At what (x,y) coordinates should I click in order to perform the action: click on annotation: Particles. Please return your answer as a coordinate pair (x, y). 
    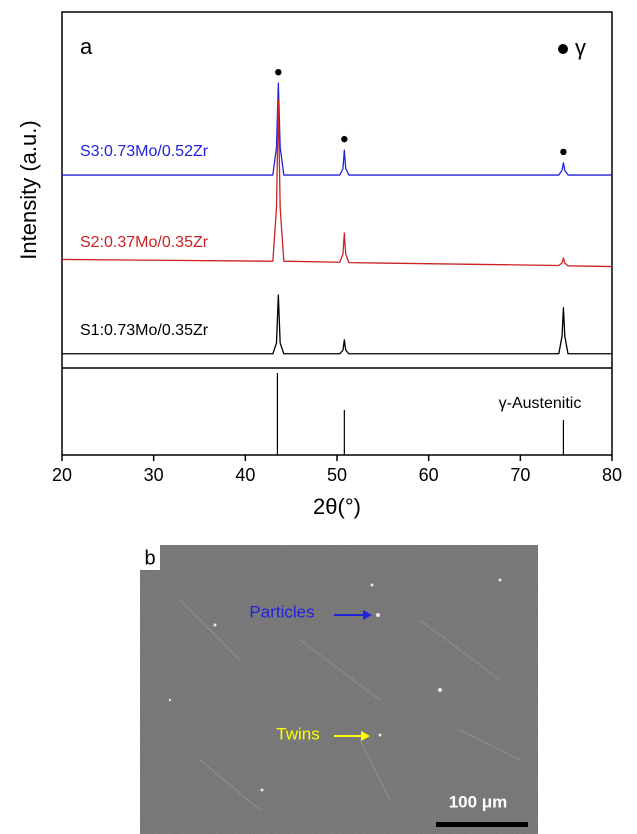
    Looking at the image, I should click on (281, 611).